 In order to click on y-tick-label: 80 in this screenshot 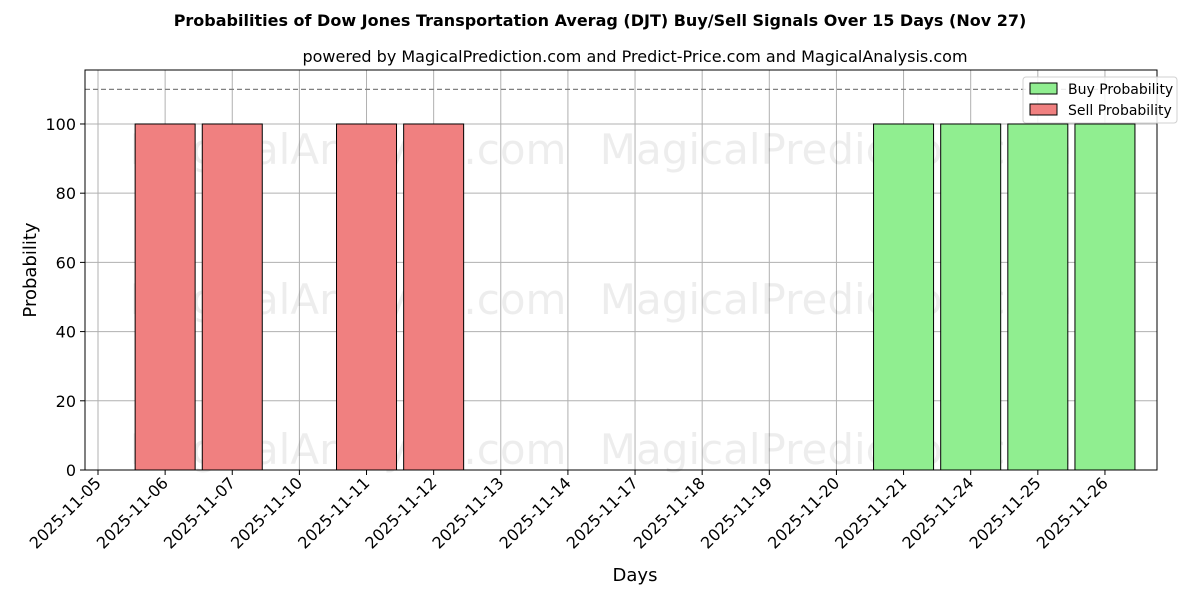, I will do `click(66, 193)`.